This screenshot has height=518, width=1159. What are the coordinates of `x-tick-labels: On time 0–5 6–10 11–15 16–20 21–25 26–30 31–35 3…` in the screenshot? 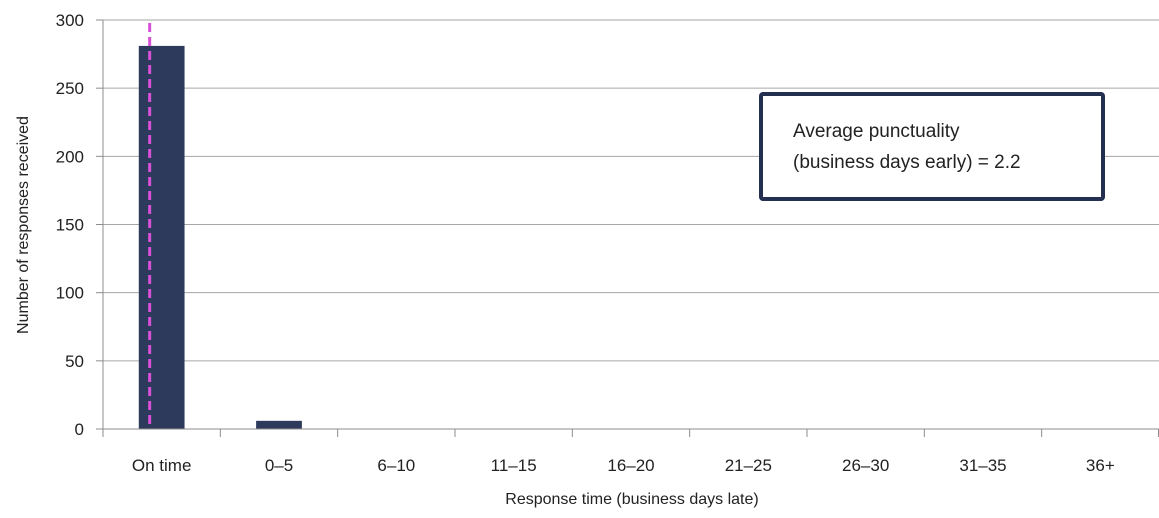 It's located at (623, 465).